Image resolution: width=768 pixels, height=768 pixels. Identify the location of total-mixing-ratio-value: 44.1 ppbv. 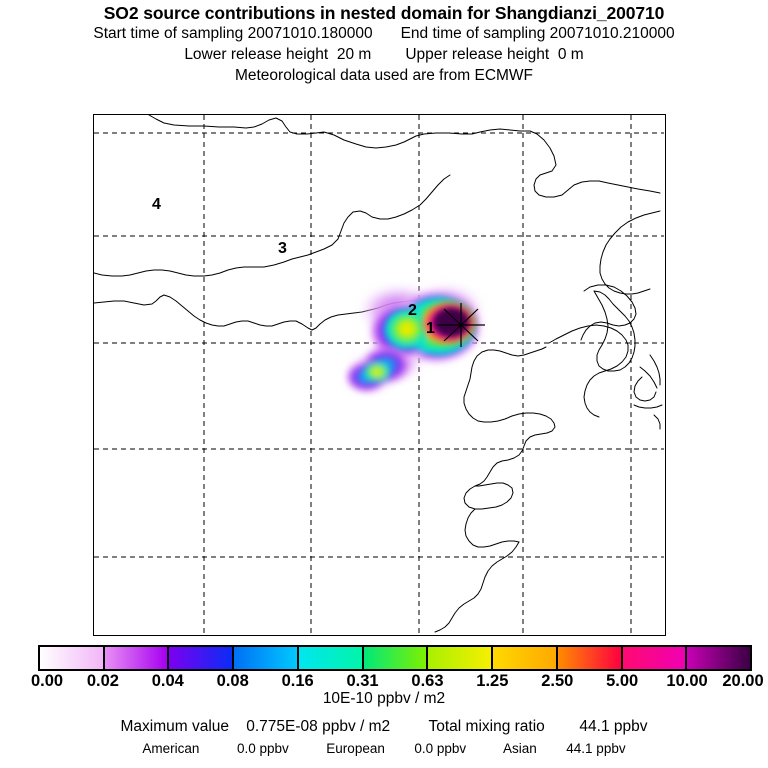
(613, 726).